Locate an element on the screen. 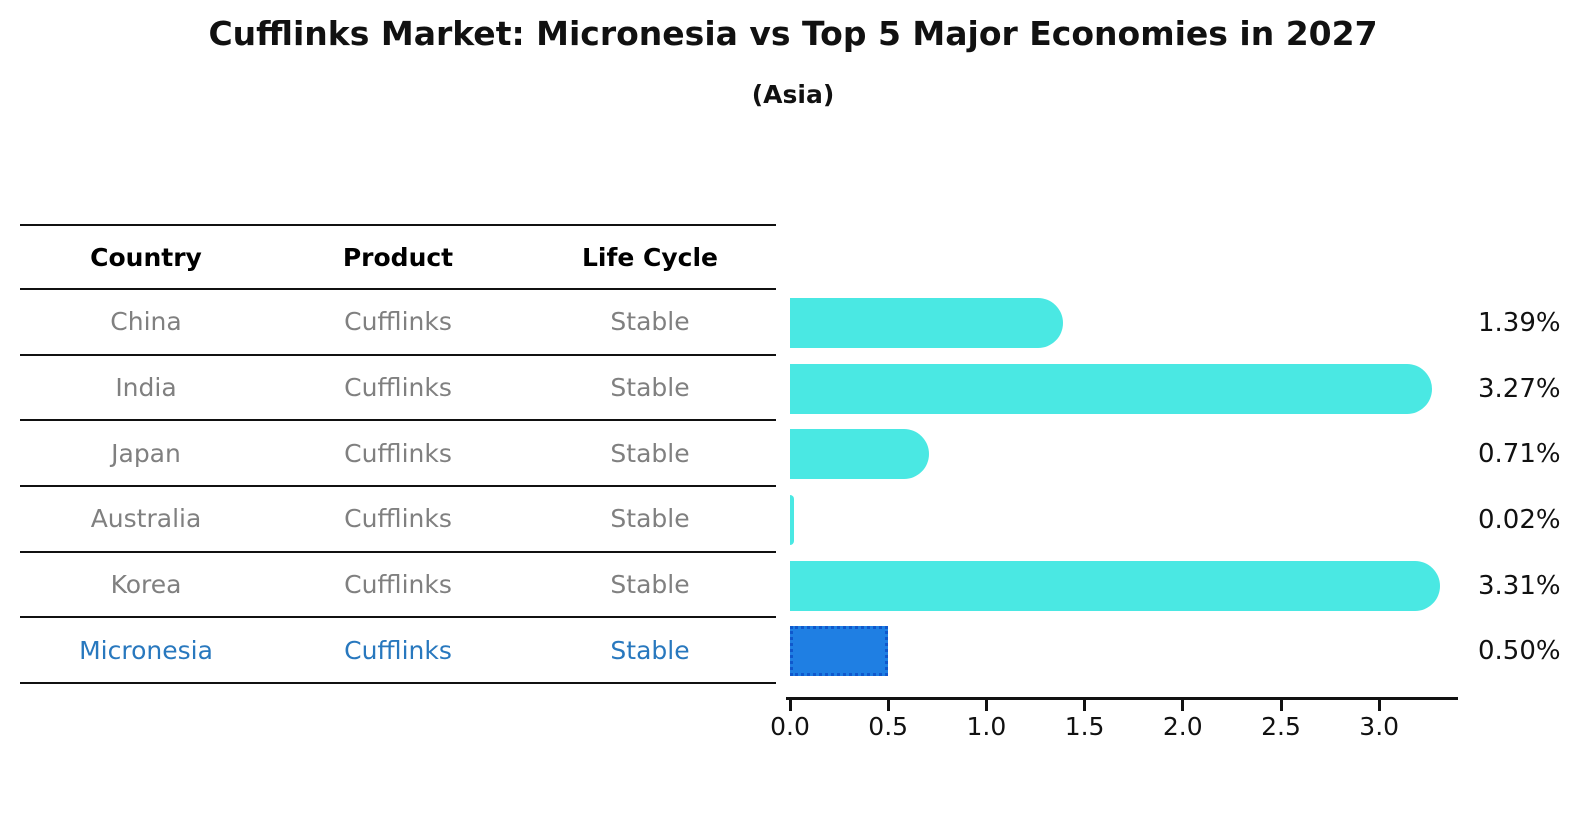 The height and width of the screenshot is (823, 1586). table-row-india: India Cufflinks Stable is located at coordinates (398, 389).